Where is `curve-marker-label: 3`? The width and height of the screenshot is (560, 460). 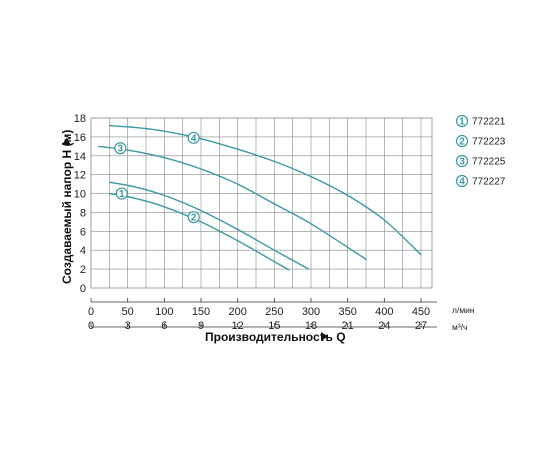 curve-marker-label: 3 is located at coordinates (121, 149).